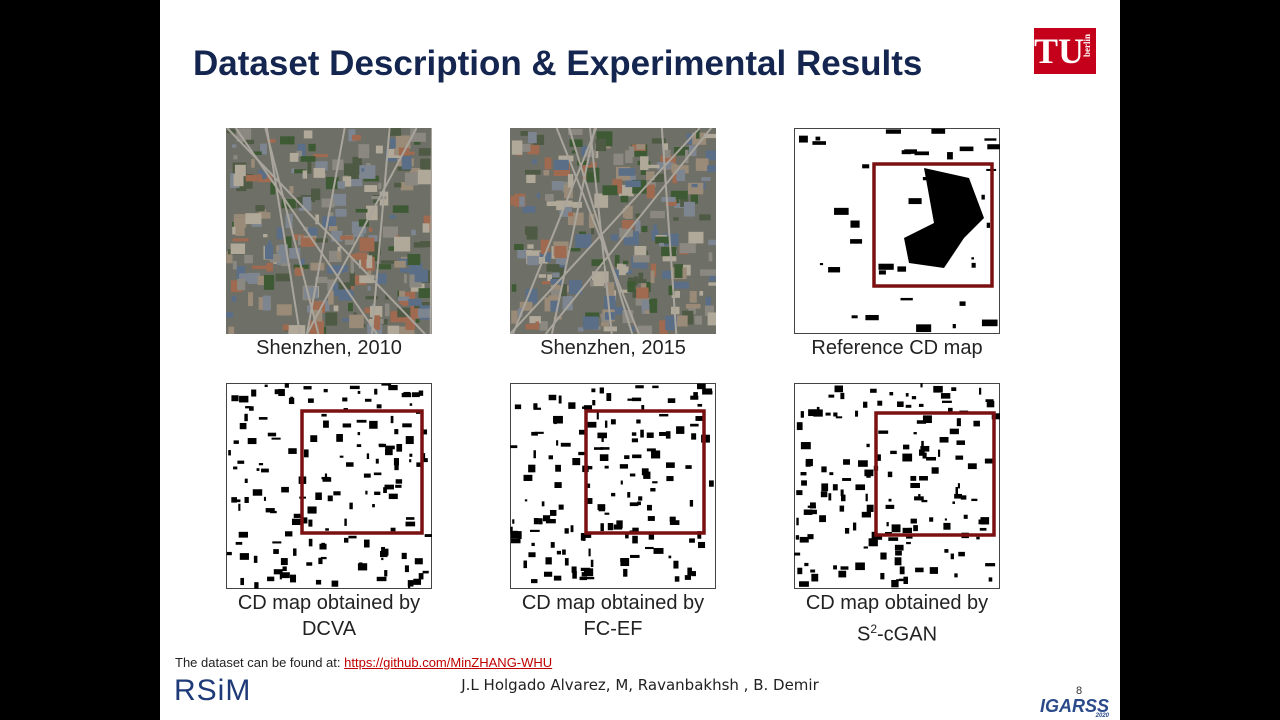 This screenshot has height=720, width=1280. What do you see at coordinates (897, 619) in the screenshot?
I see `caption: CD map obtained by S2-cGAN` at bounding box center [897, 619].